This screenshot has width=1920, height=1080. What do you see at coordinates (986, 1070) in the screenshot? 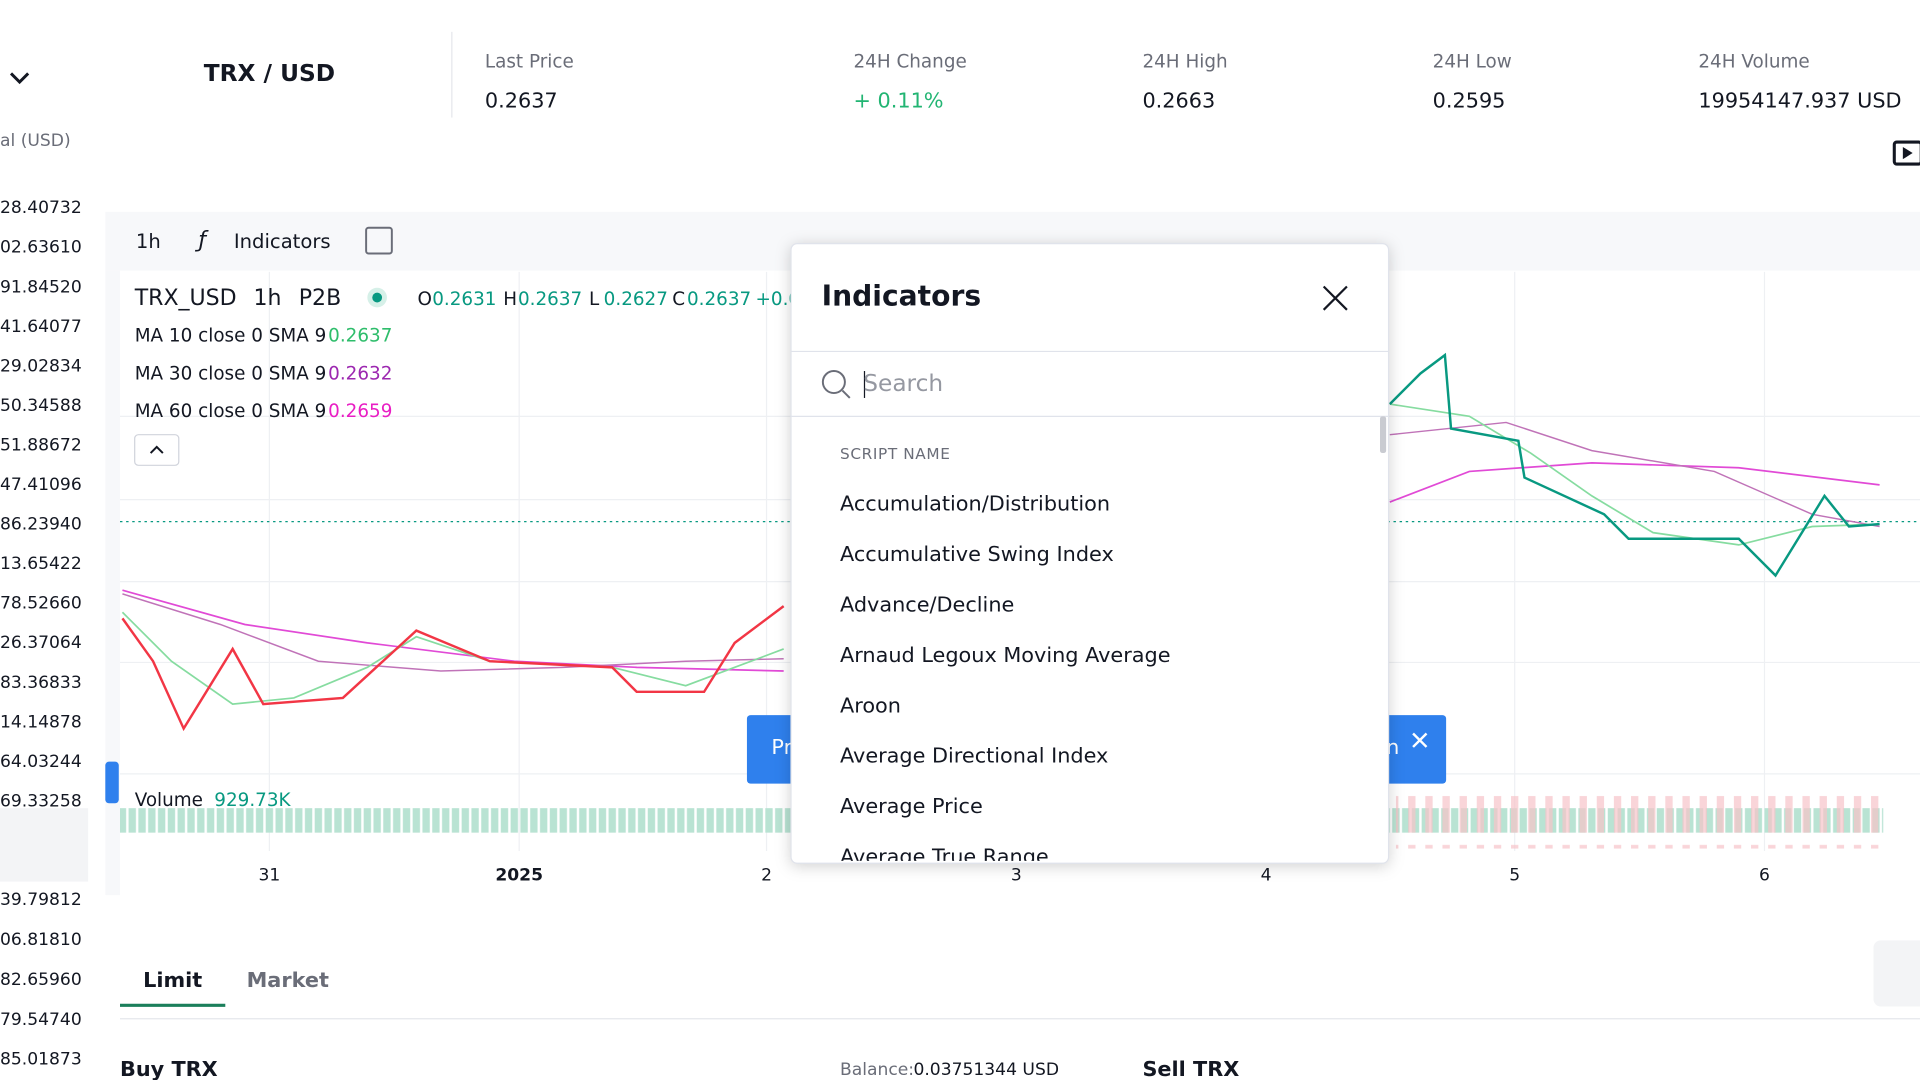
I see `balance-value: 0.03751344 USD` at bounding box center [986, 1070].